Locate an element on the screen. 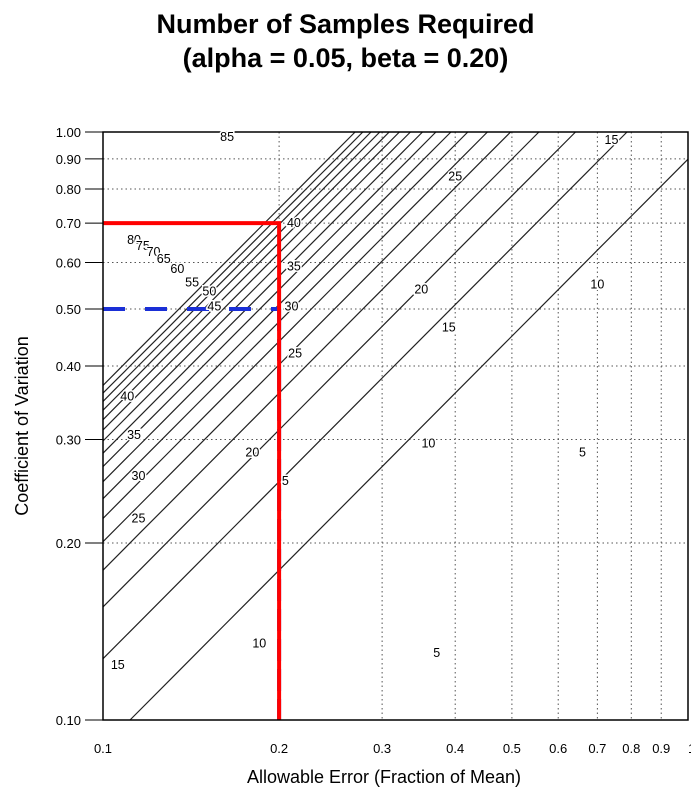 Image resolution: width=691 pixels, height=798 pixels. y-tick-label-2: 0.30 is located at coordinates (68, 439).